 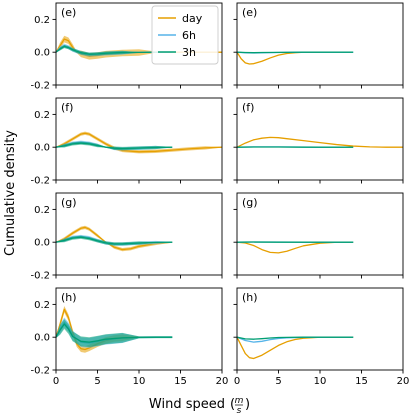 I want to click on legend-label-day: day, so click(x=192, y=18).